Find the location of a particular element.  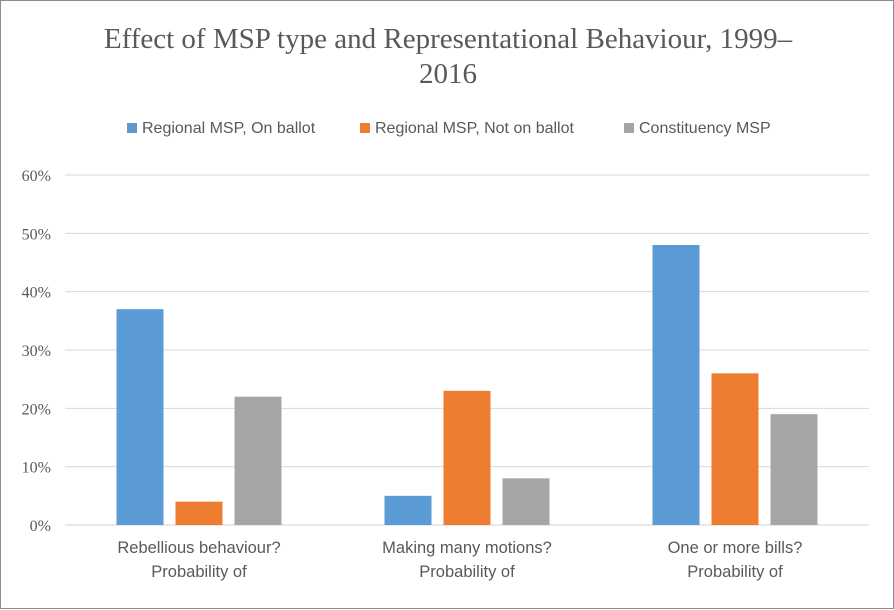

bar-cat1-series2 is located at coordinates (199, 513).